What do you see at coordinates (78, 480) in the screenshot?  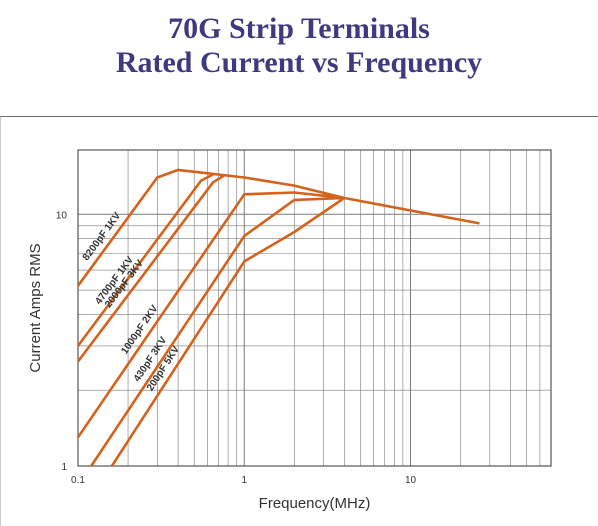 I see `x-tick-label: 0.1` at bounding box center [78, 480].